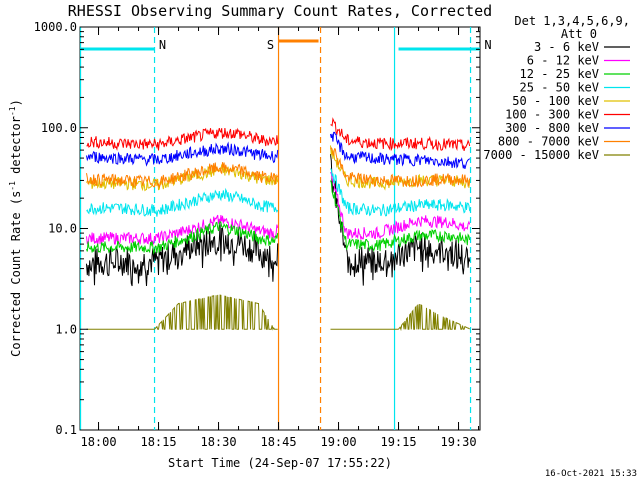 The width and height of the screenshot is (640, 480). What do you see at coordinates (541, 155) in the screenshot?
I see `legend-entry-label: 7000 - 15000 keV` at bounding box center [541, 155].